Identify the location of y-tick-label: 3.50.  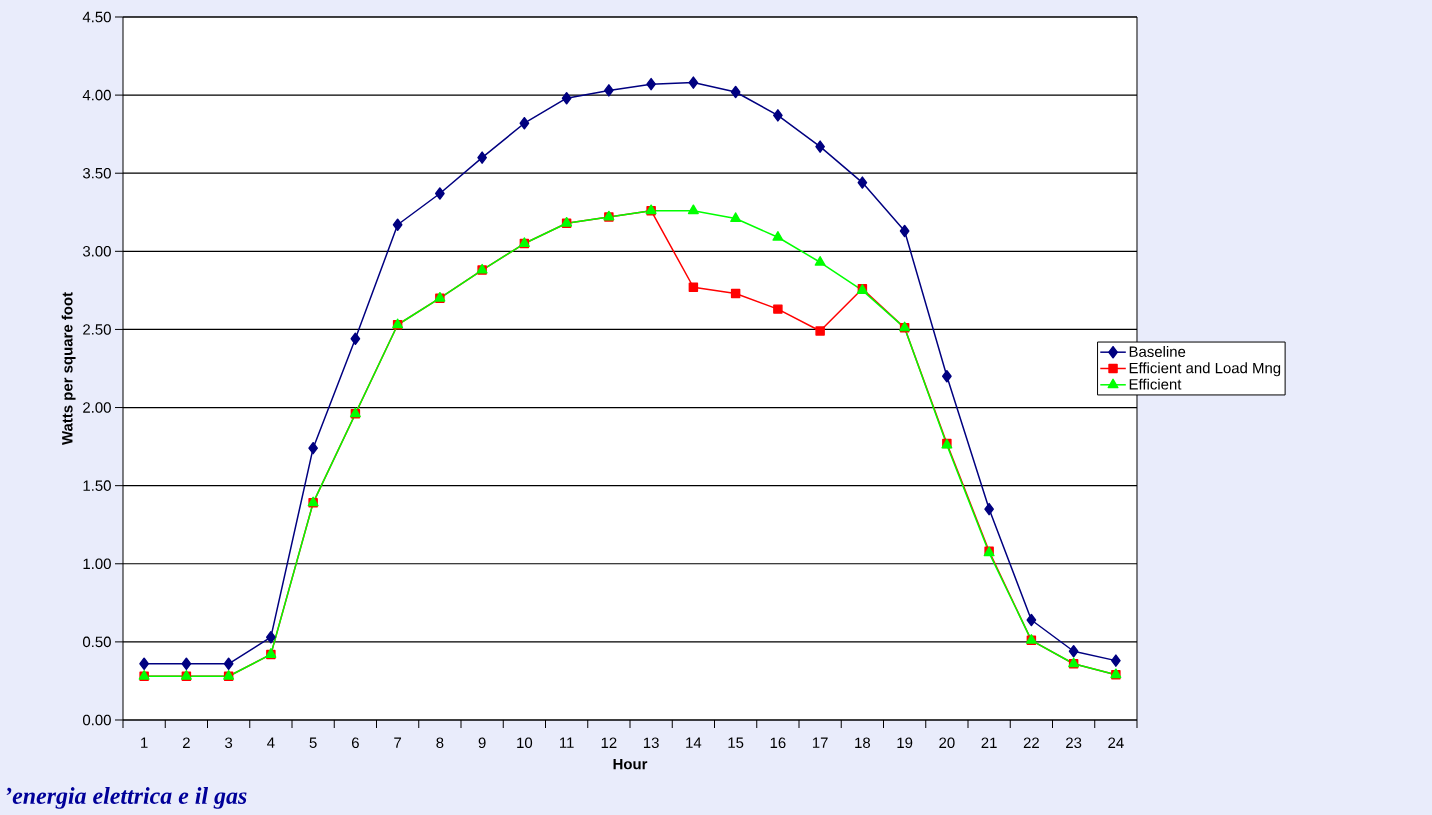
(96, 173).